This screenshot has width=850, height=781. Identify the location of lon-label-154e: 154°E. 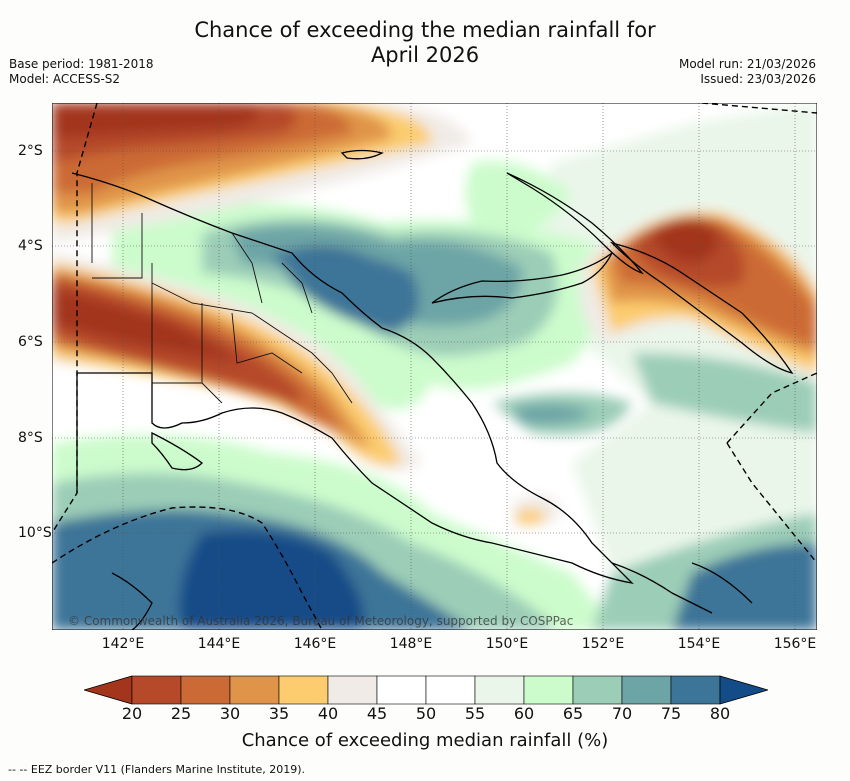
(699, 644).